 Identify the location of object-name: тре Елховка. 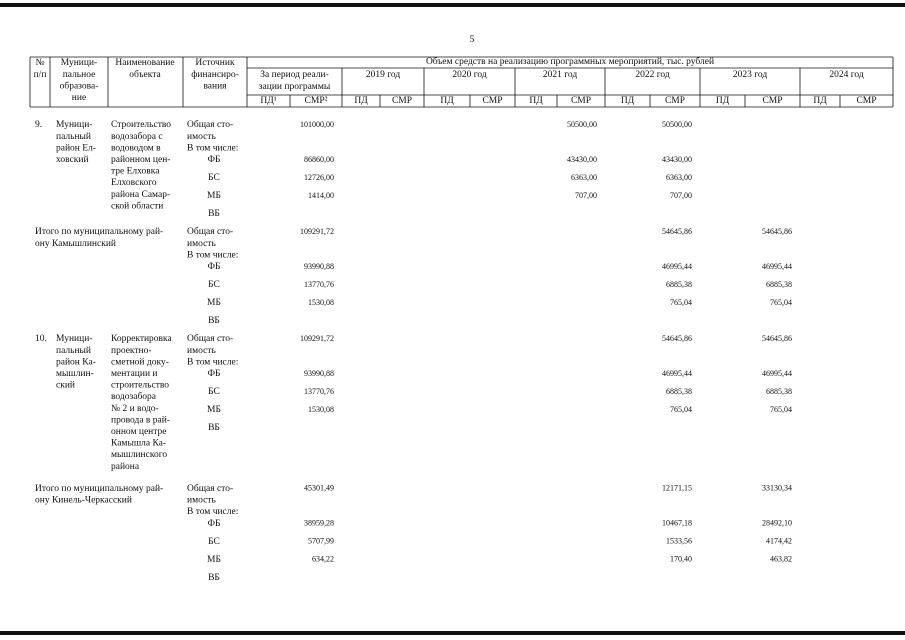
(135, 172).